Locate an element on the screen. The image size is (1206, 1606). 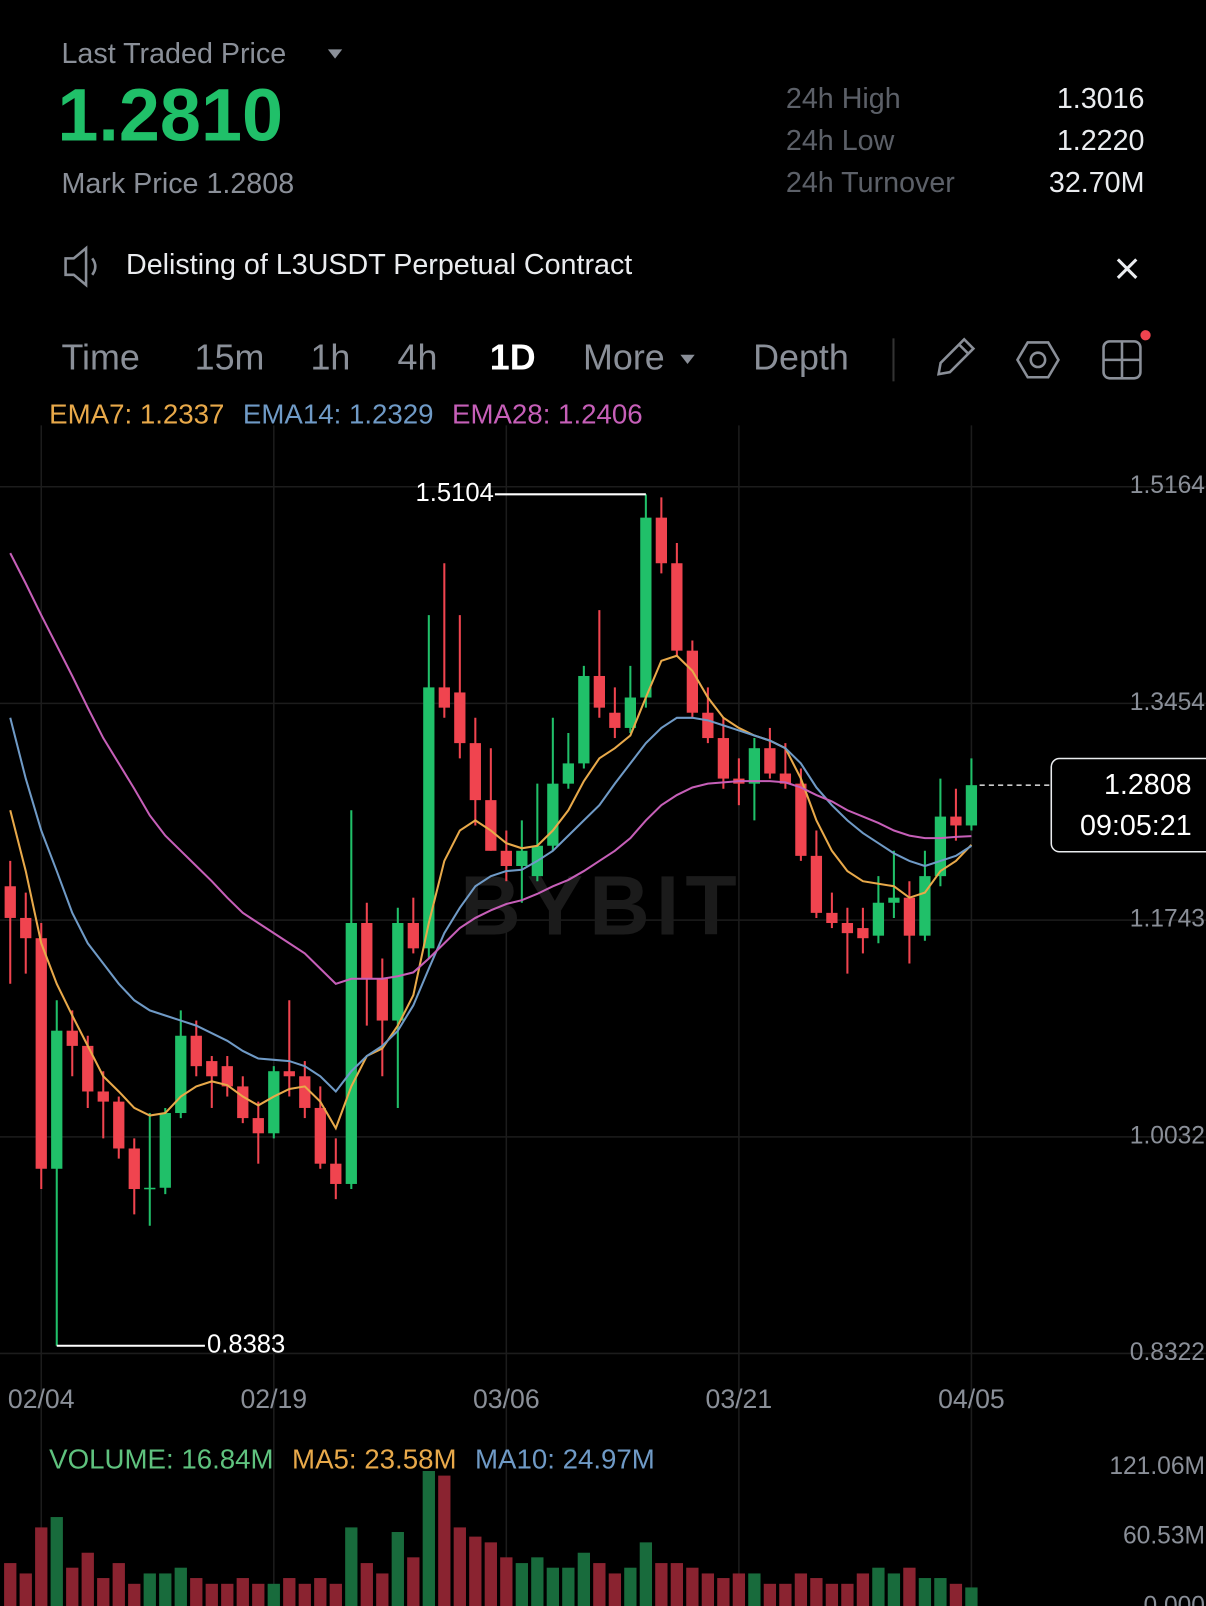
tab: 4h is located at coordinates (418, 357).